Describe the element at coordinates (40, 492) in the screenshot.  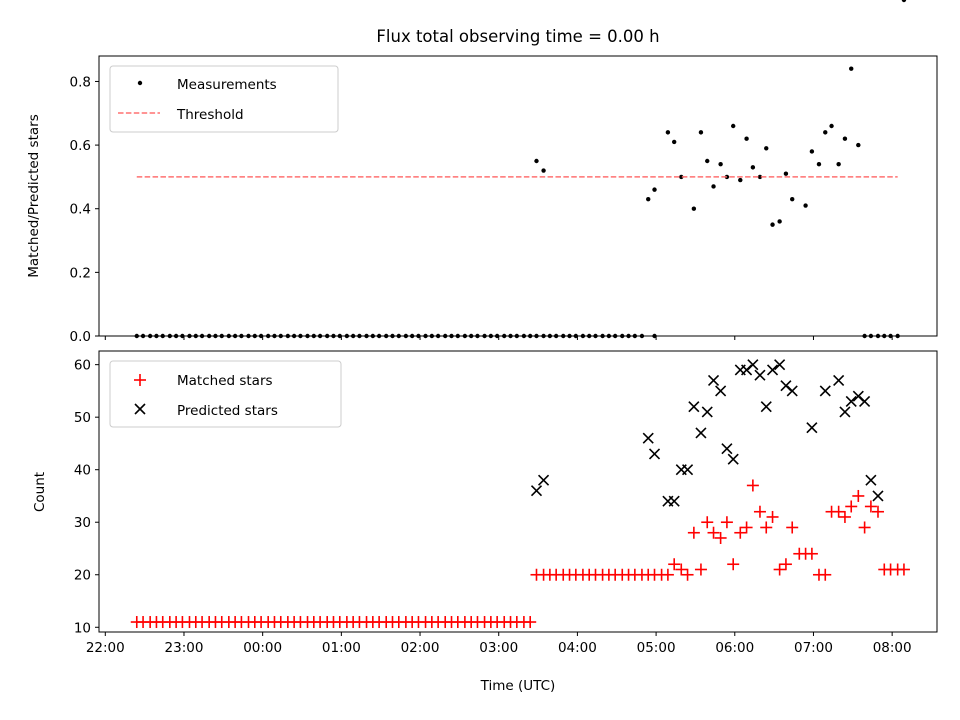
I see `bottom-panel-y-axis-label: Count` at that location.